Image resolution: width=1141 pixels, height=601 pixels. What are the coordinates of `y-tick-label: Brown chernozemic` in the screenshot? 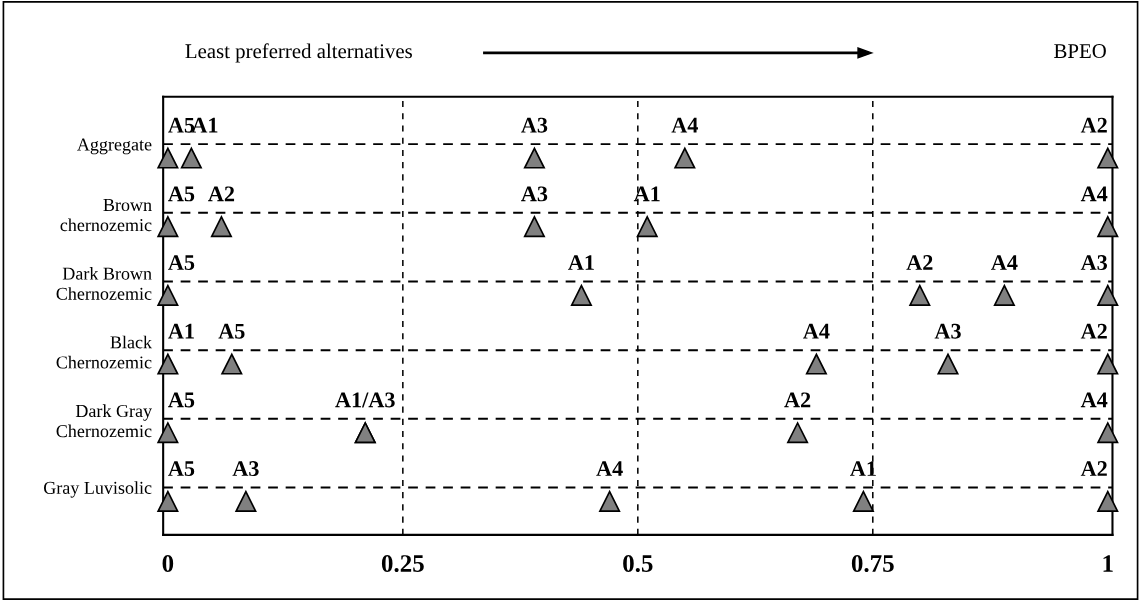 It's located at (106, 215).